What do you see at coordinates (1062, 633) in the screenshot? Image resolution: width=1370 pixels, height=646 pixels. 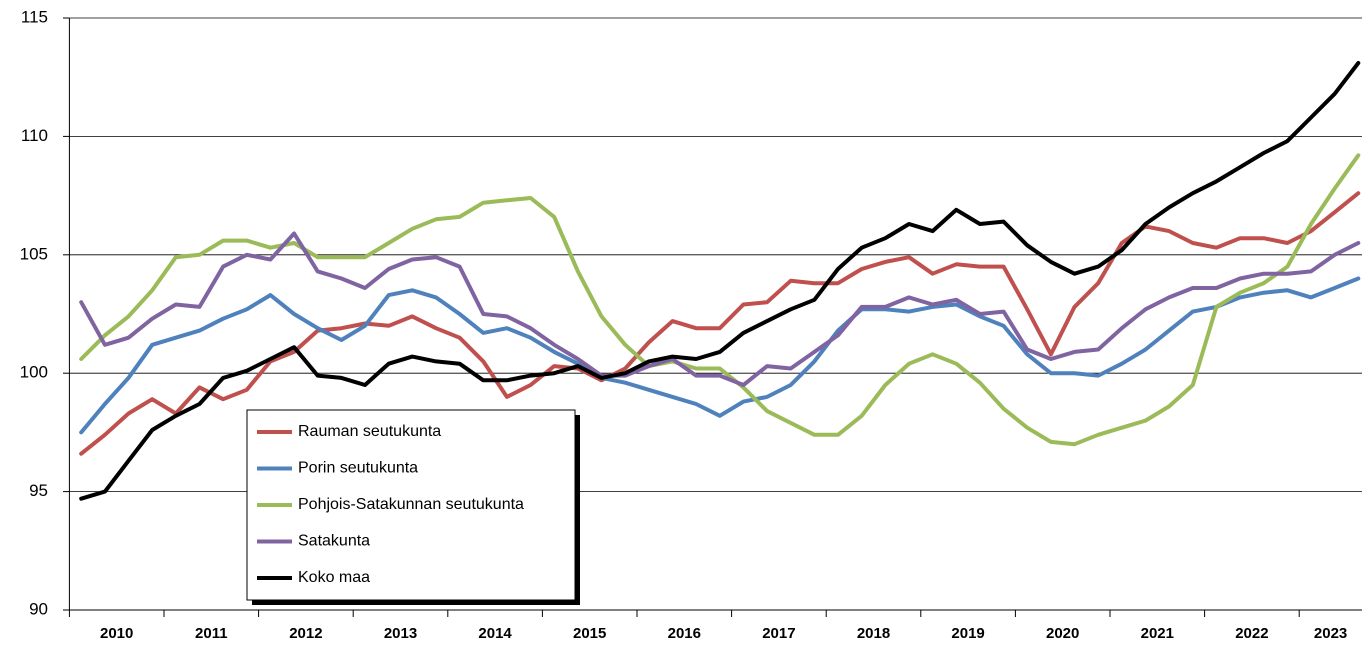 I see `x-tick-label: 2020` at bounding box center [1062, 633].